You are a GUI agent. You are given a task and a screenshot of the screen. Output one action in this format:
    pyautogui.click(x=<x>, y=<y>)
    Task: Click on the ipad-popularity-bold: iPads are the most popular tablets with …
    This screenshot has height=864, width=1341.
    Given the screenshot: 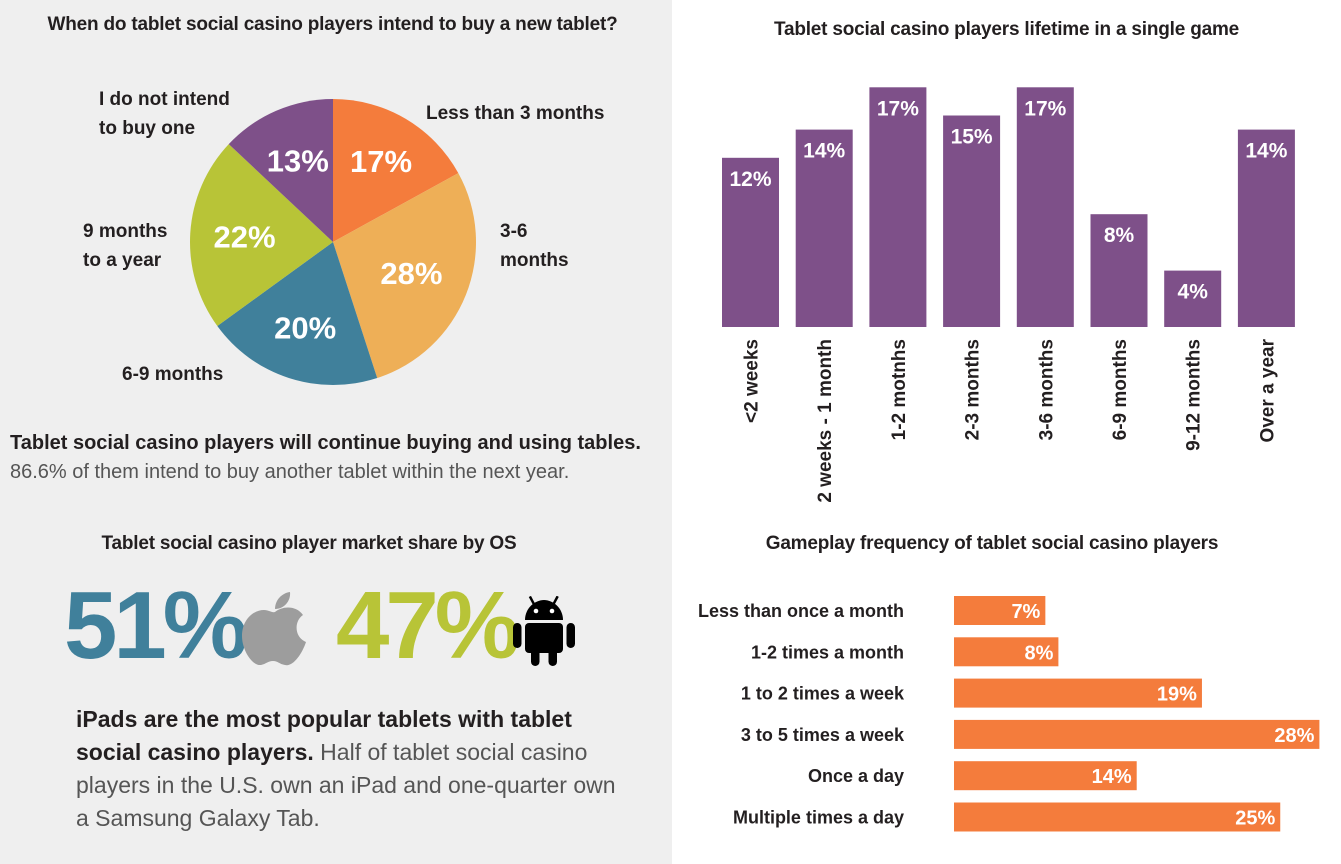 What is the action you would take?
    pyautogui.click(x=324, y=735)
    